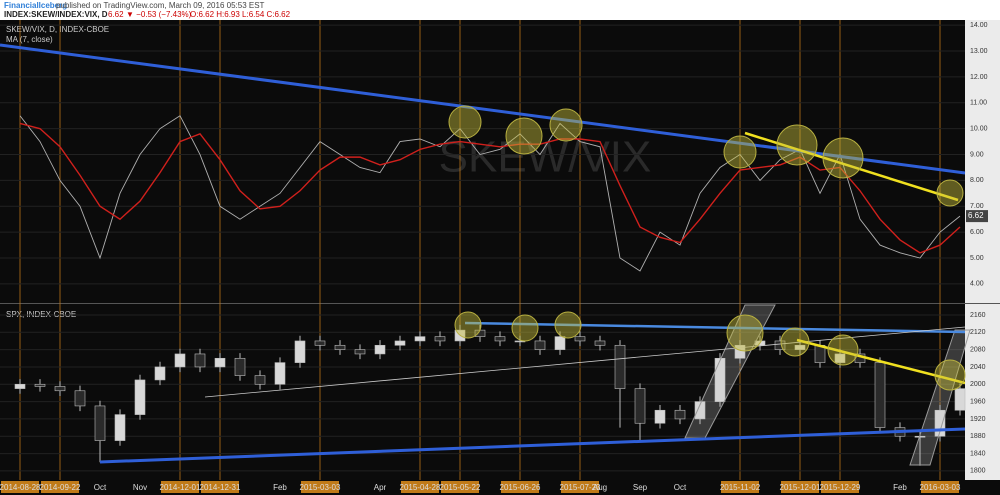 This screenshot has height=495, width=1000. I want to click on y-tick-label: 1880, so click(978, 436).